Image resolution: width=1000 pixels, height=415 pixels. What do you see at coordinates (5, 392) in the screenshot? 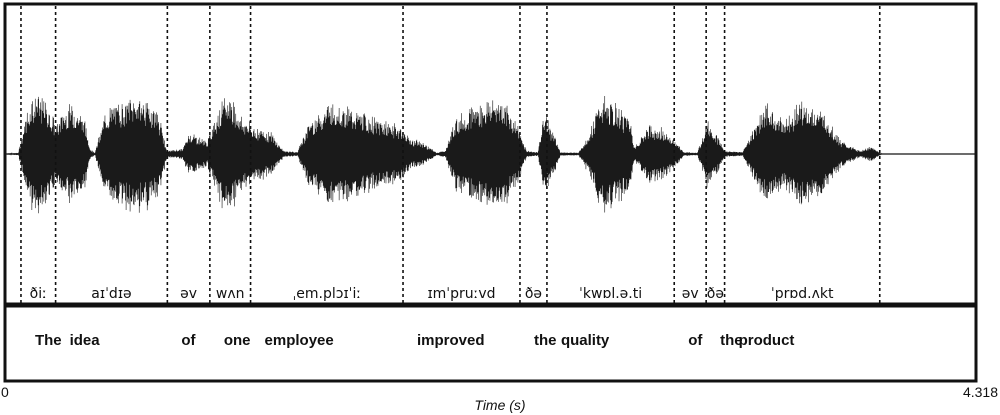
I see `time-axis-start-label: 0` at bounding box center [5, 392].